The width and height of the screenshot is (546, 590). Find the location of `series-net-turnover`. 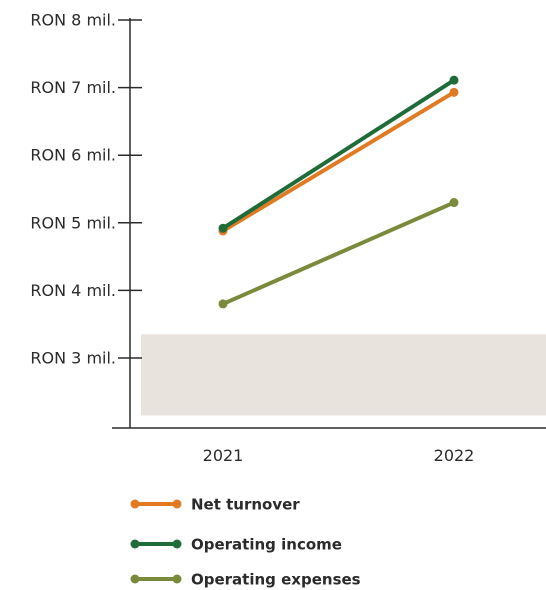

series-net-turnover is located at coordinates (338, 161).